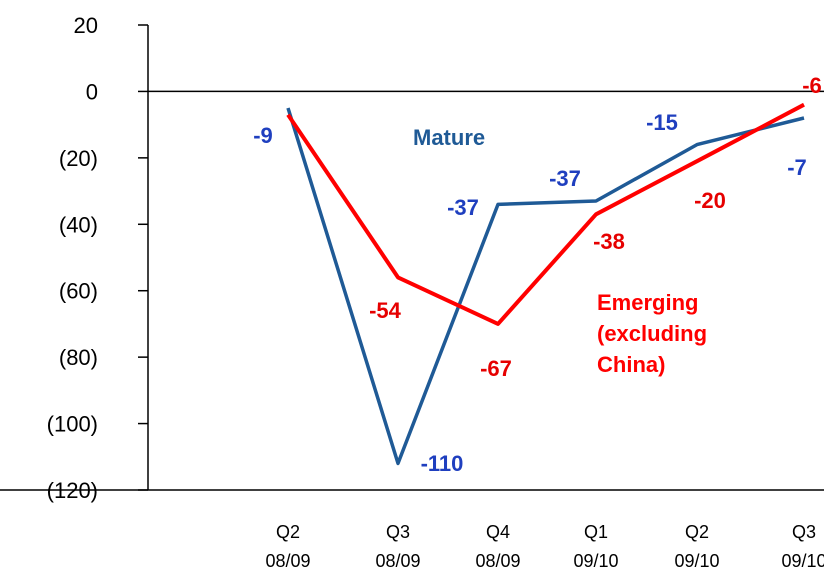 The height and width of the screenshot is (576, 824). Describe the element at coordinates (710, 200) in the screenshot. I see `data-label-emerging: -20` at that location.